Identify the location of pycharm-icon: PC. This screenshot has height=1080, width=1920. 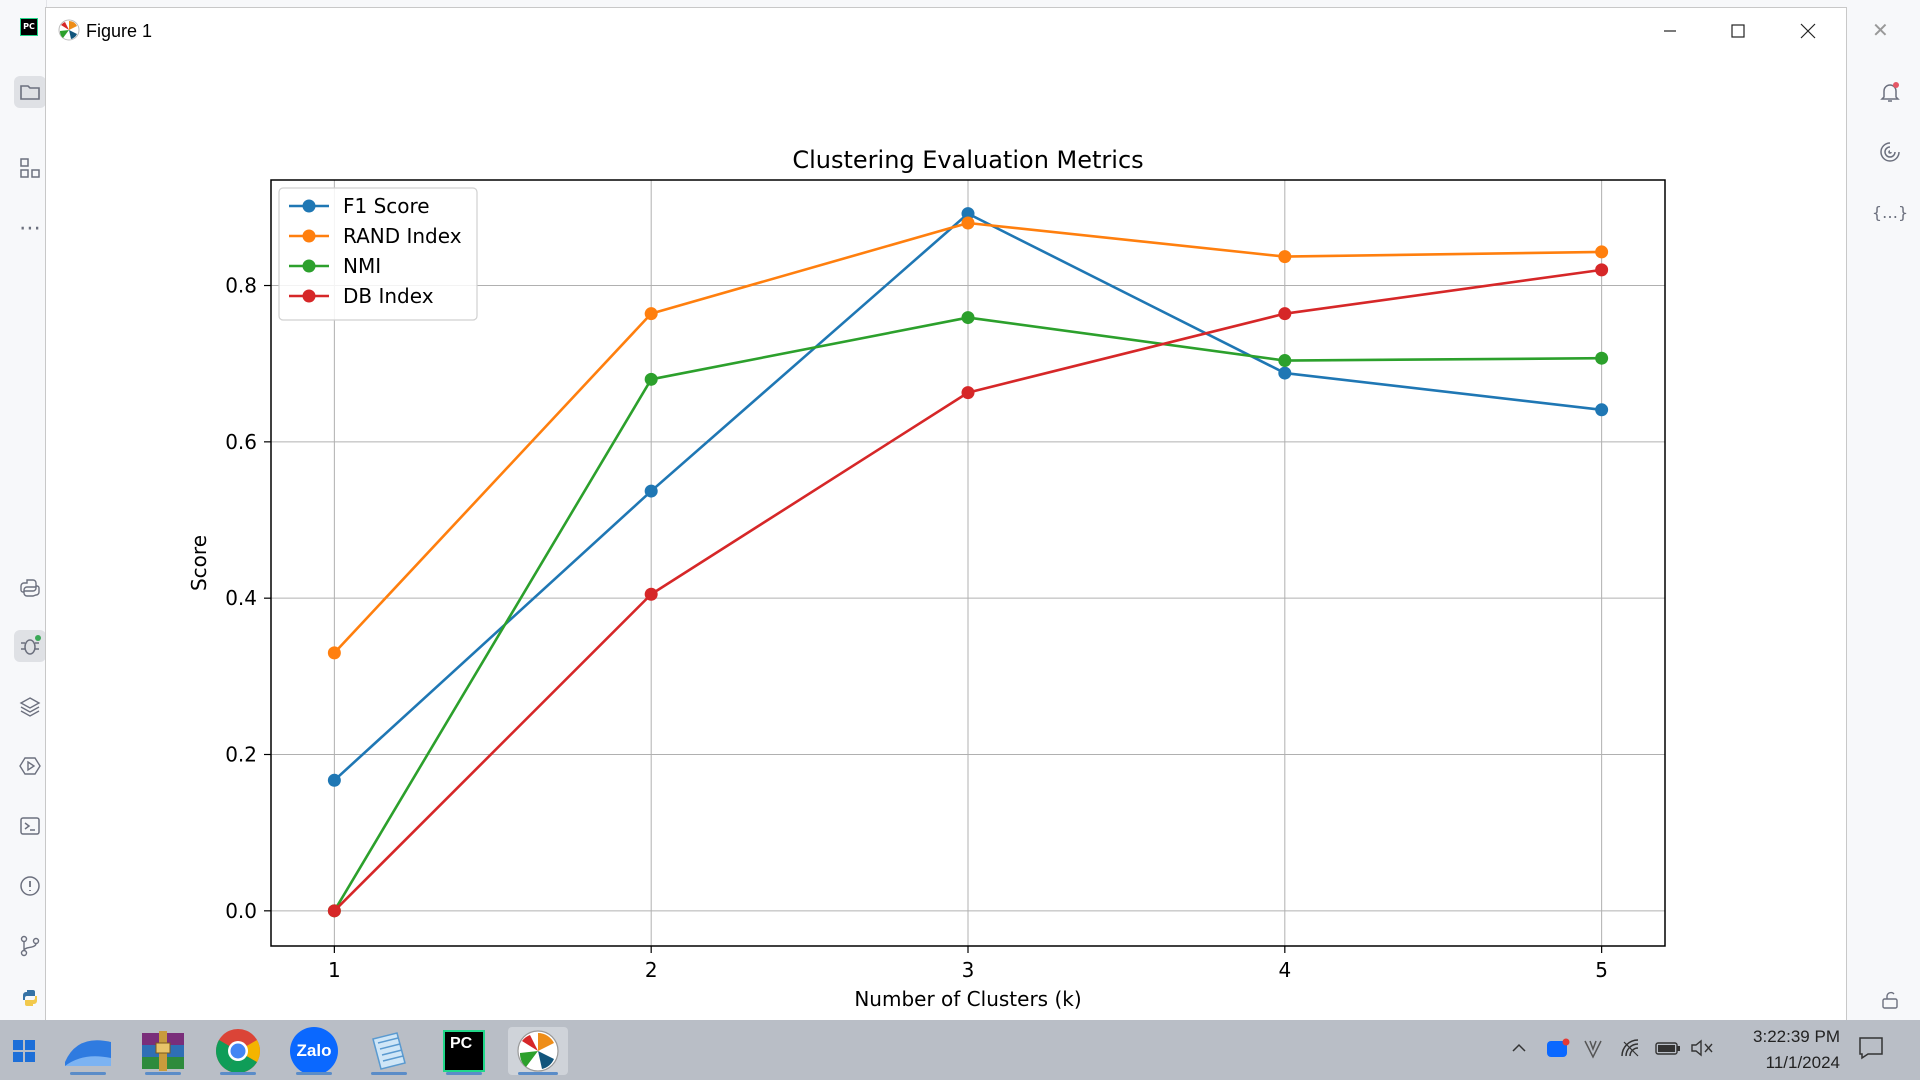
(464, 1051).